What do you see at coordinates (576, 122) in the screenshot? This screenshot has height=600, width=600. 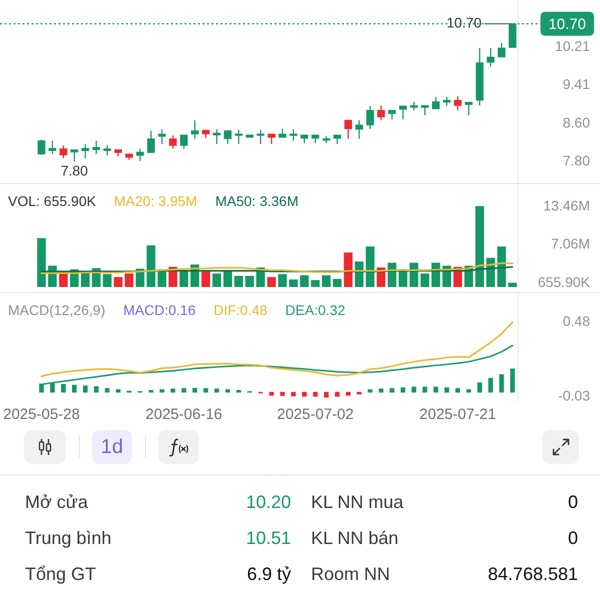 I see `y-tick-label: 8.60` at bounding box center [576, 122].